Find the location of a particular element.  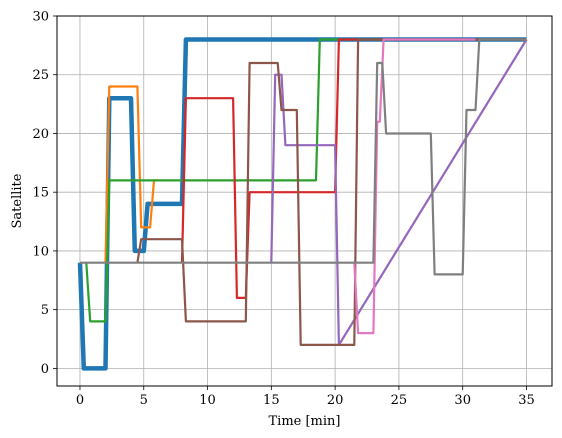

y-axis-label: Satellite is located at coordinates (17, 200).